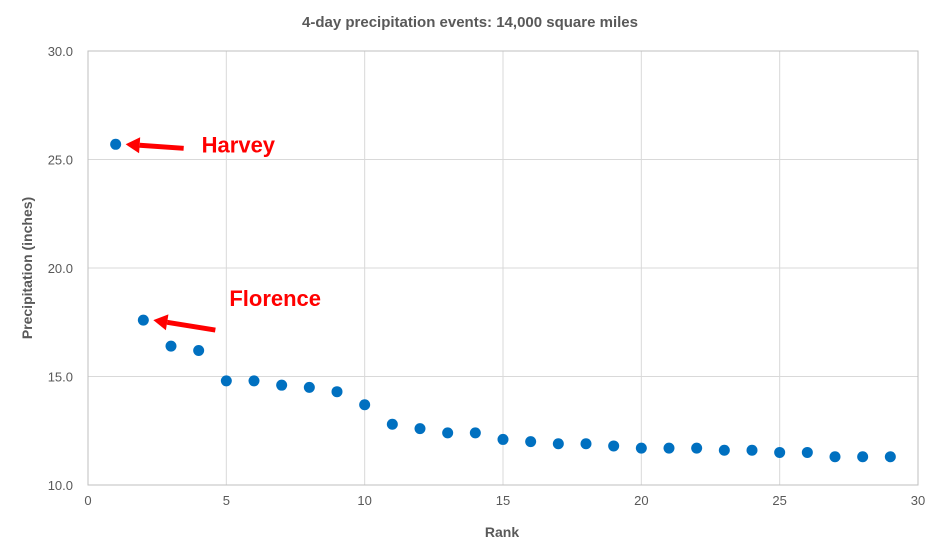  Describe the element at coordinates (27, 268) in the screenshot. I see `y-axis-label: Precipitation (inches)` at that location.